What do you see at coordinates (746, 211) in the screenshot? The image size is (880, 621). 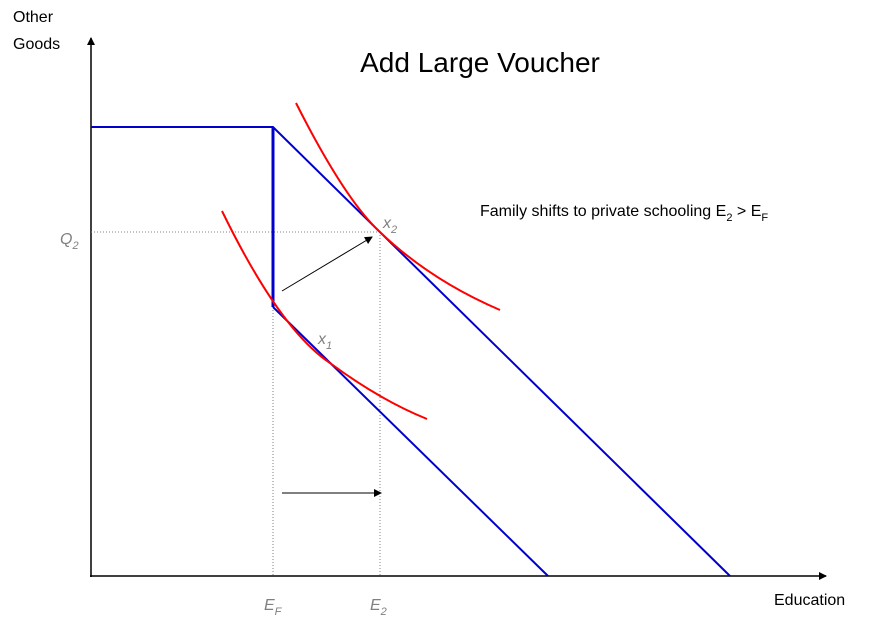 I see `text: > E` at bounding box center [746, 211].